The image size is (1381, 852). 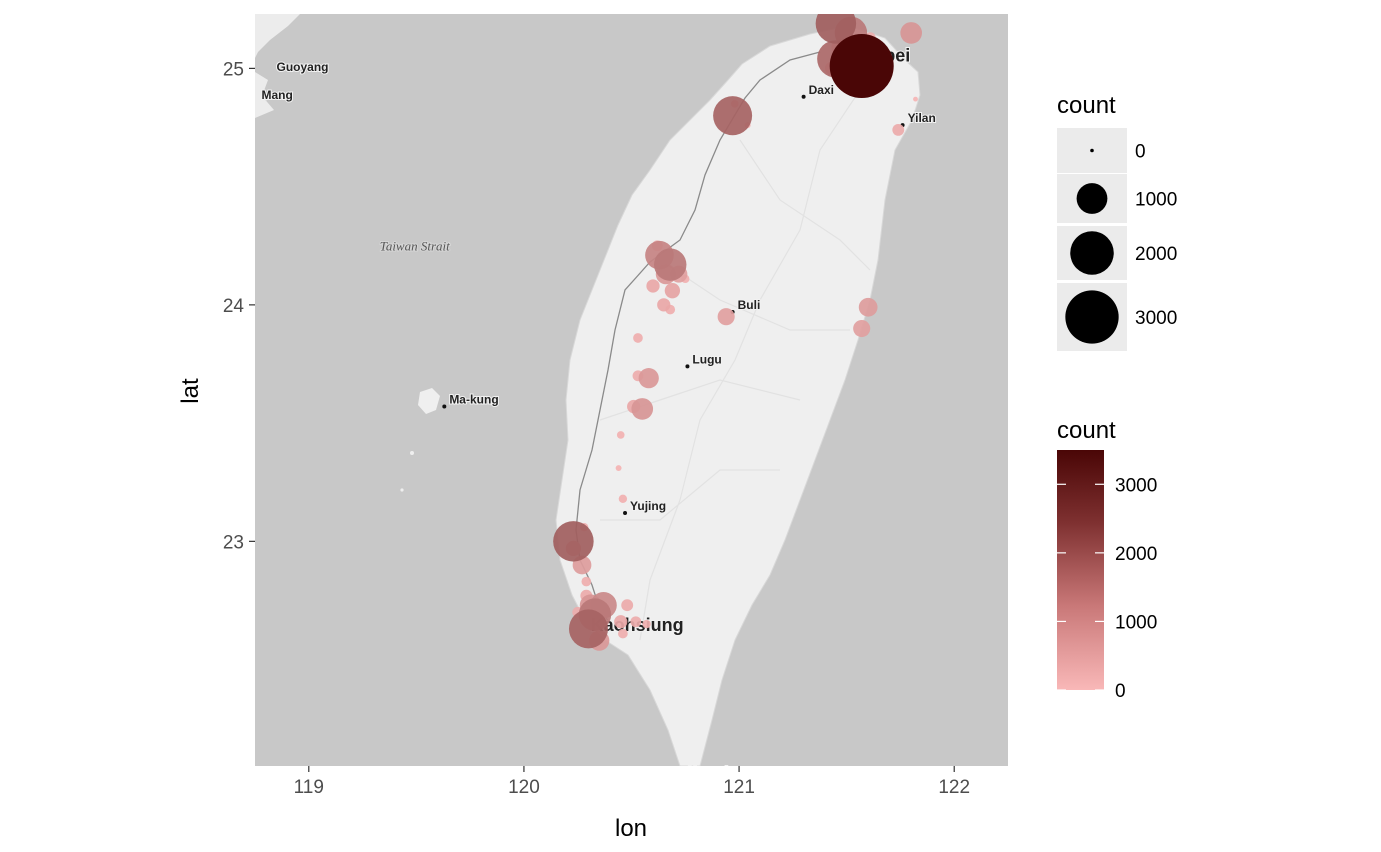 I want to click on place-label-ma-kung: Ma-kung, so click(x=473, y=400).